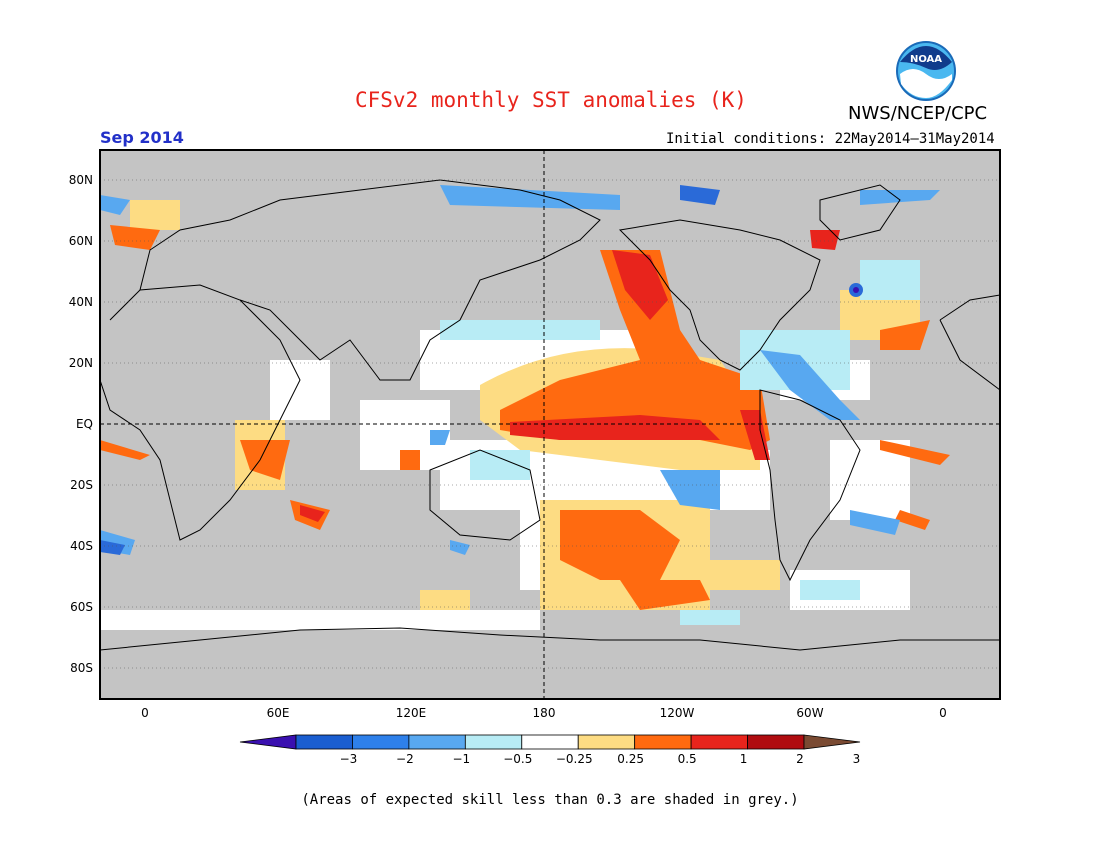 The width and height of the screenshot is (1100, 850). I want to click on colorbar-high-arrow, so click(832, 742).